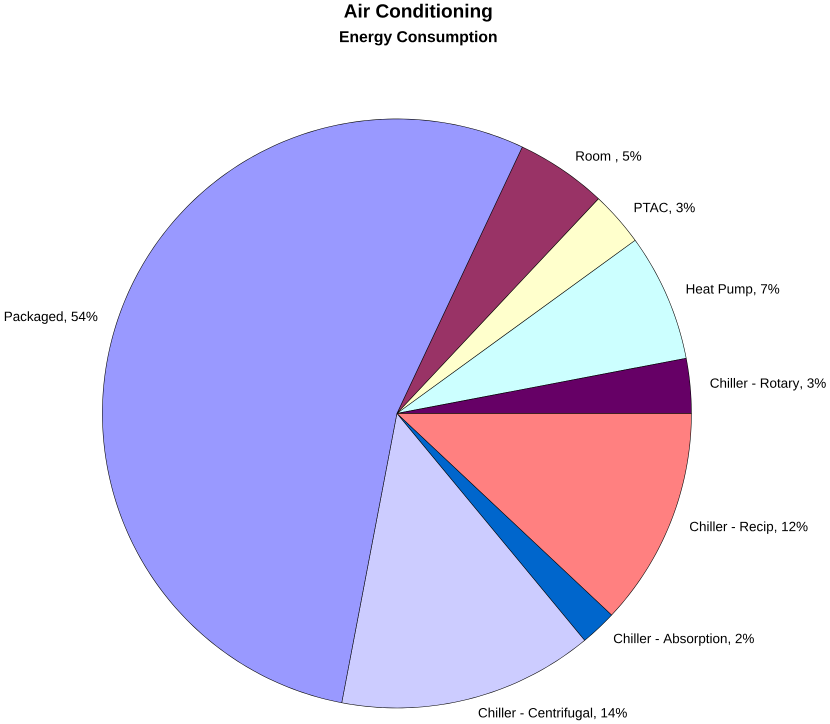 This screenshot has height=724, width=830. Describe the element at coordinates (791, 527) in the screenshot. I see `data-label: , 12%` at that location.